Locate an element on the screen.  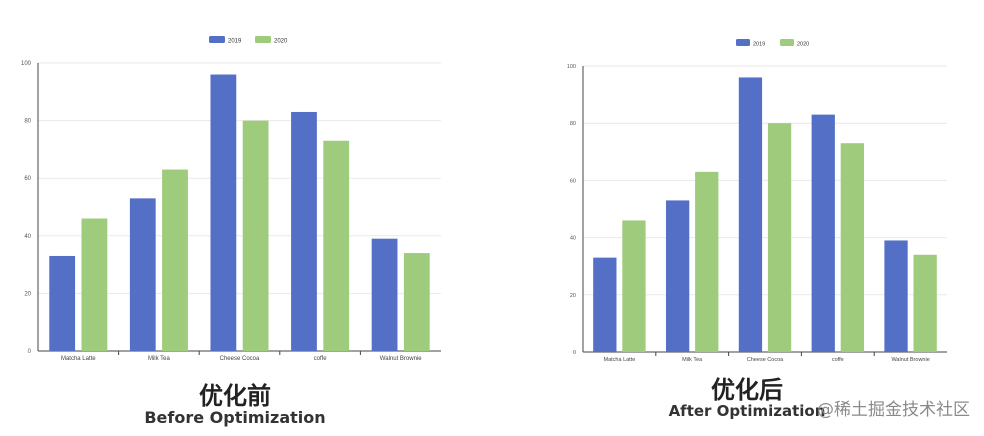
caption-after-en: After Optimization is located at coordinates (747, 411).